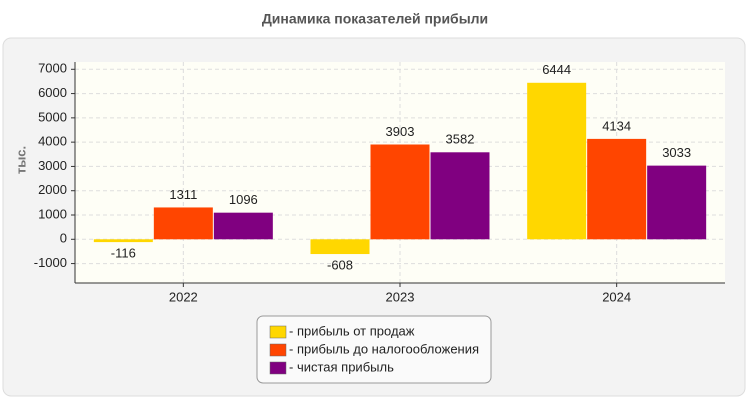 The height and width of the screenshot is (400, 750). What do you see at coordinates (616, 296) in the screenshot?
I see `x-tick-label: 2024` at bounding box center [616, 296].